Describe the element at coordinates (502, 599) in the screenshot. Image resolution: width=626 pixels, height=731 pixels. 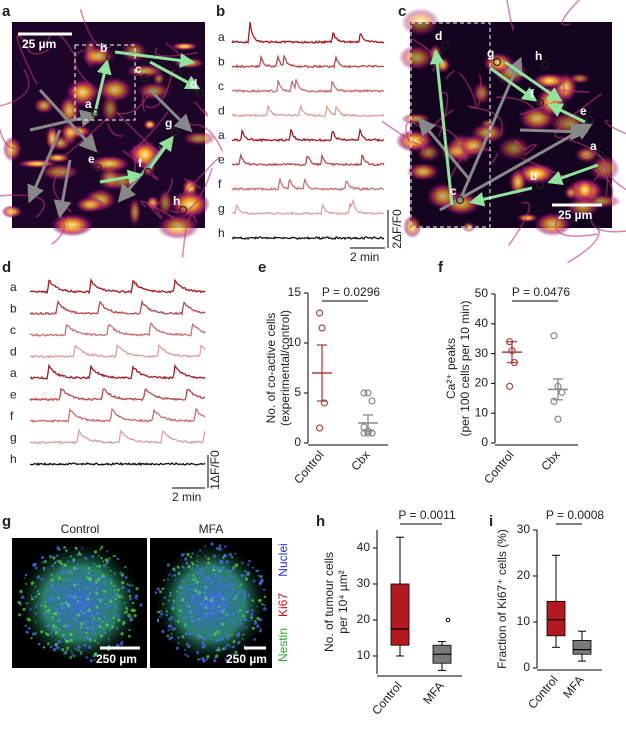
I see `y-axis-label: Fraction of Ki67⁺ cells (%)` at that location.